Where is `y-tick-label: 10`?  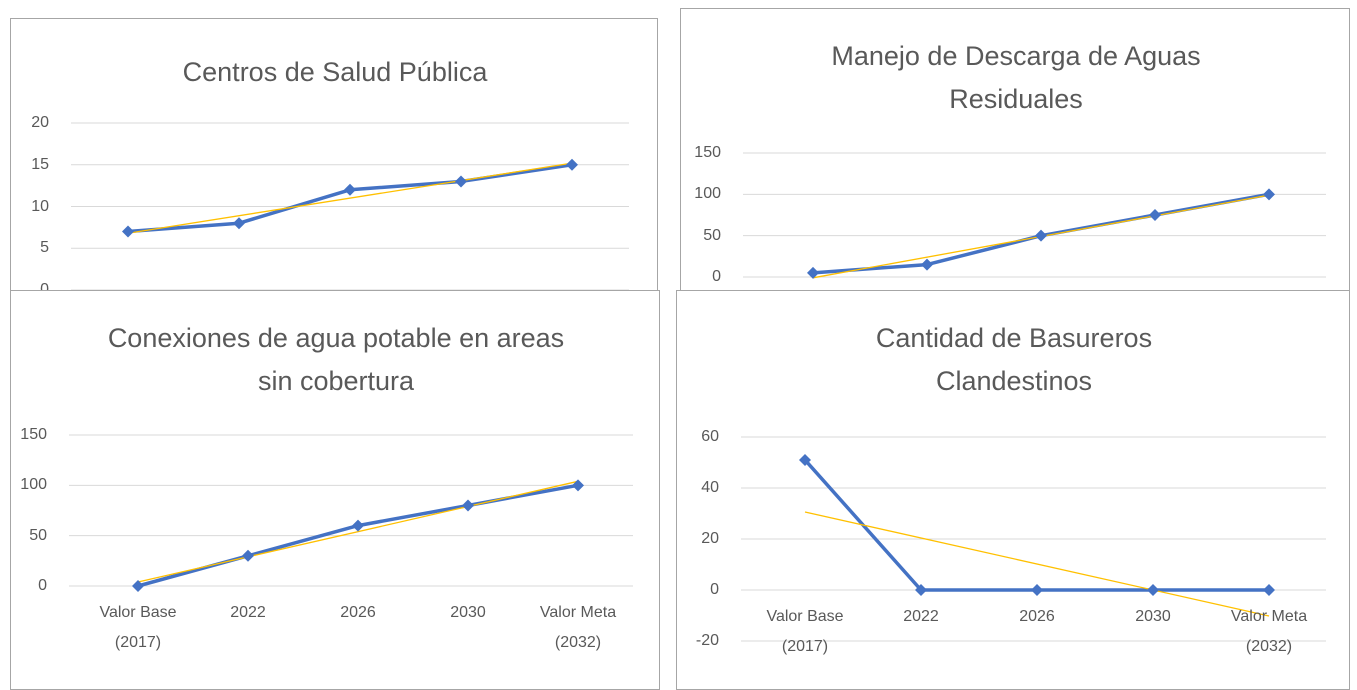 y-tick-label: 10 is located at coordinates (40, 206).